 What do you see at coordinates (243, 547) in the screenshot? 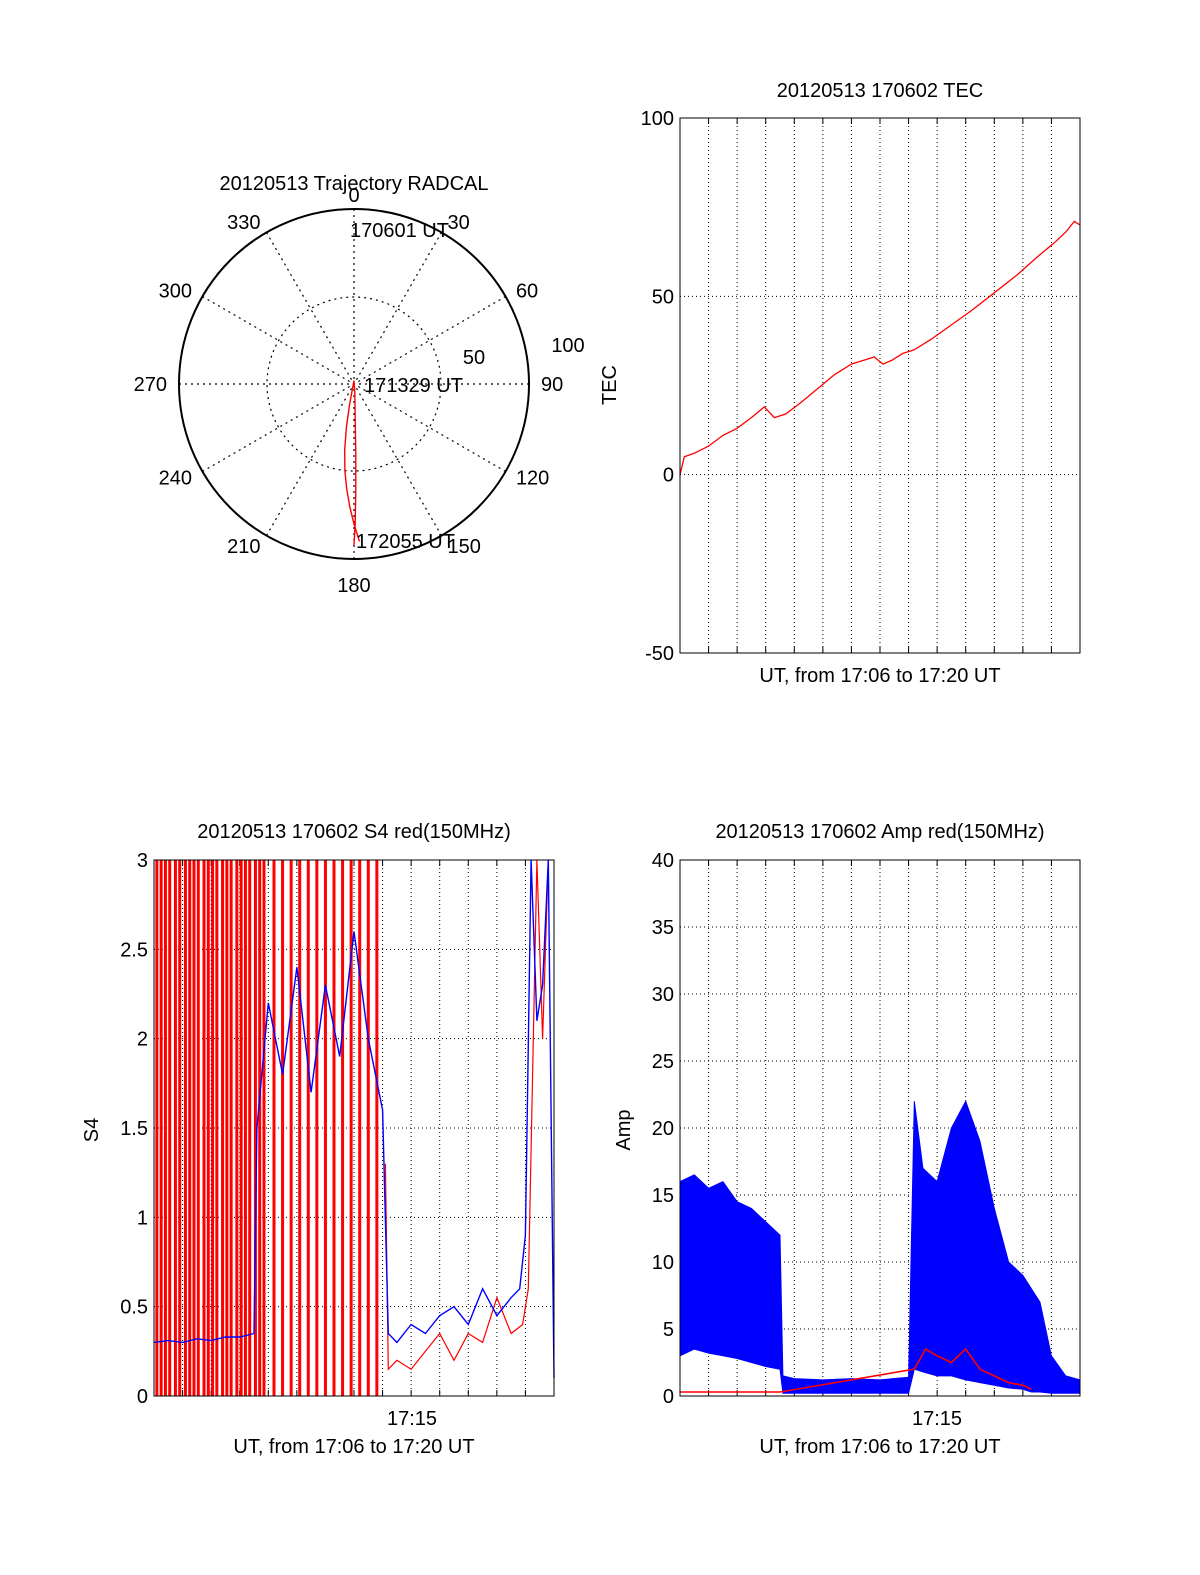
I see `polar-angle-label: 210` at bounding box center [243, 547].